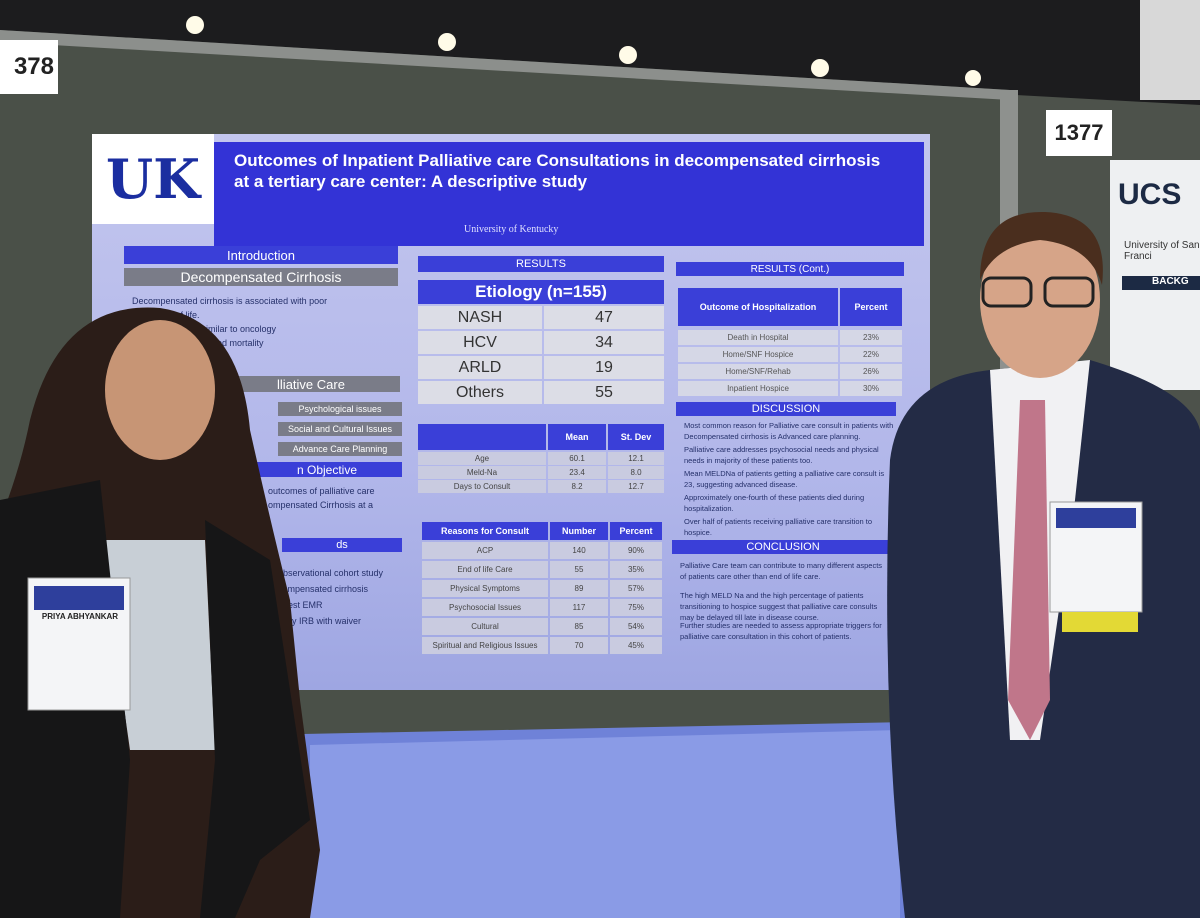  Describe the element at coordinates (1170, 50) in the screenshot. I see `wall` at that location.